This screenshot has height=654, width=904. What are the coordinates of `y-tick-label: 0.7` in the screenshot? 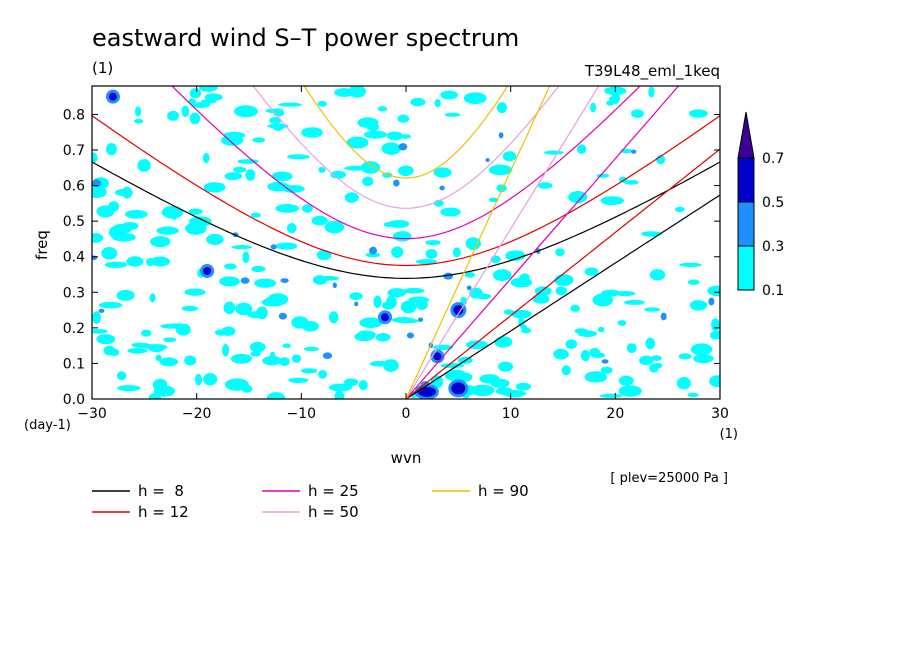 It's located at (74, 151).